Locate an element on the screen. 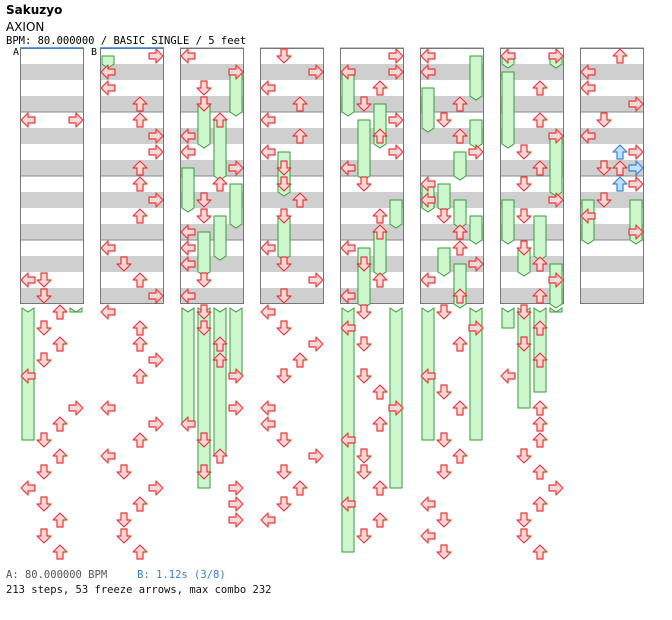 The image size is (672, 620). stop-marker-b: B is located at coordinates (94, 52).